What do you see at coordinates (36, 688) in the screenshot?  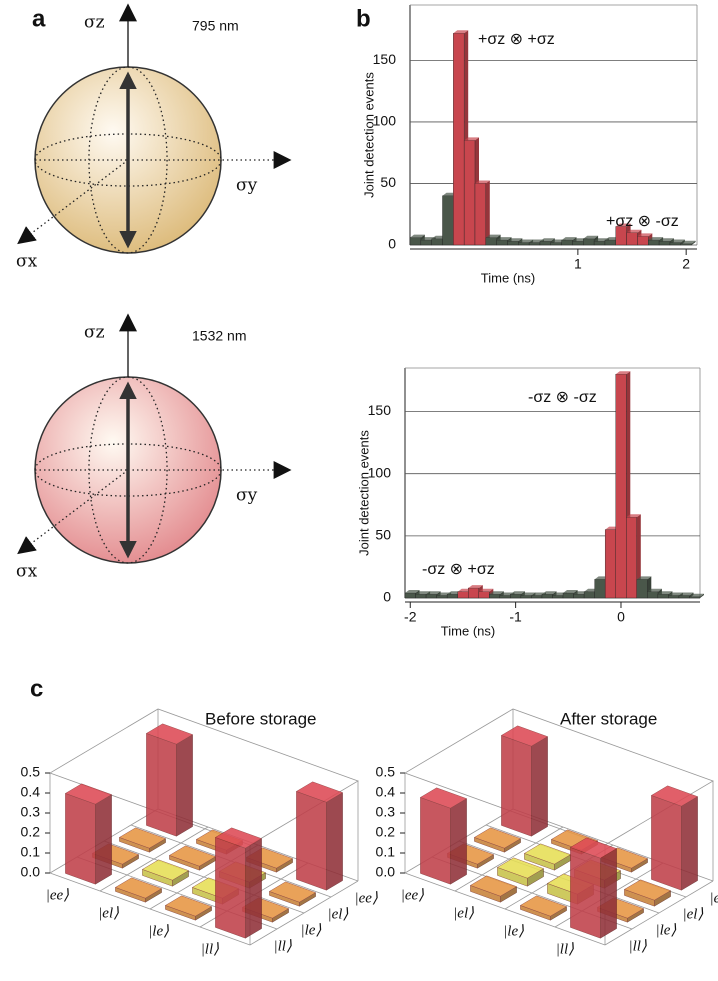 I see `panel-label: c` at bounding box center [36, 688].